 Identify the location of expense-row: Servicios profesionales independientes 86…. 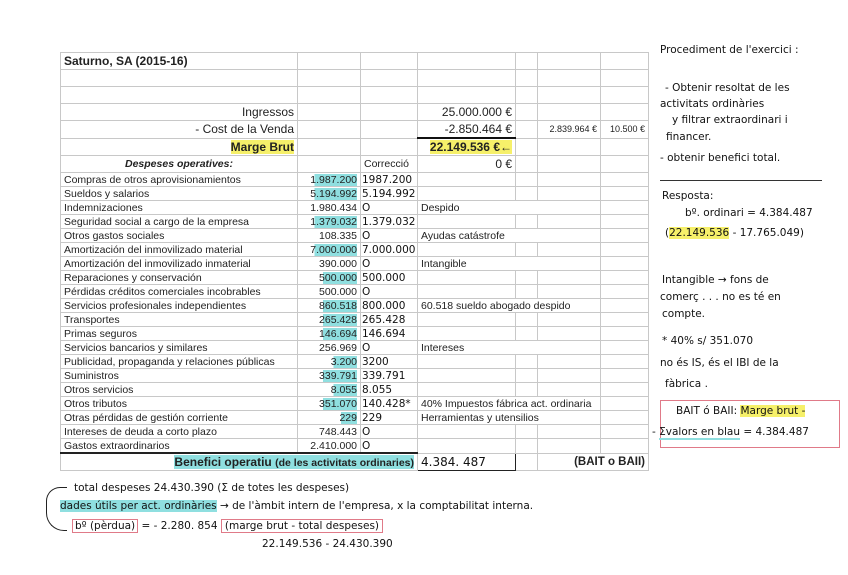
(354, 305).